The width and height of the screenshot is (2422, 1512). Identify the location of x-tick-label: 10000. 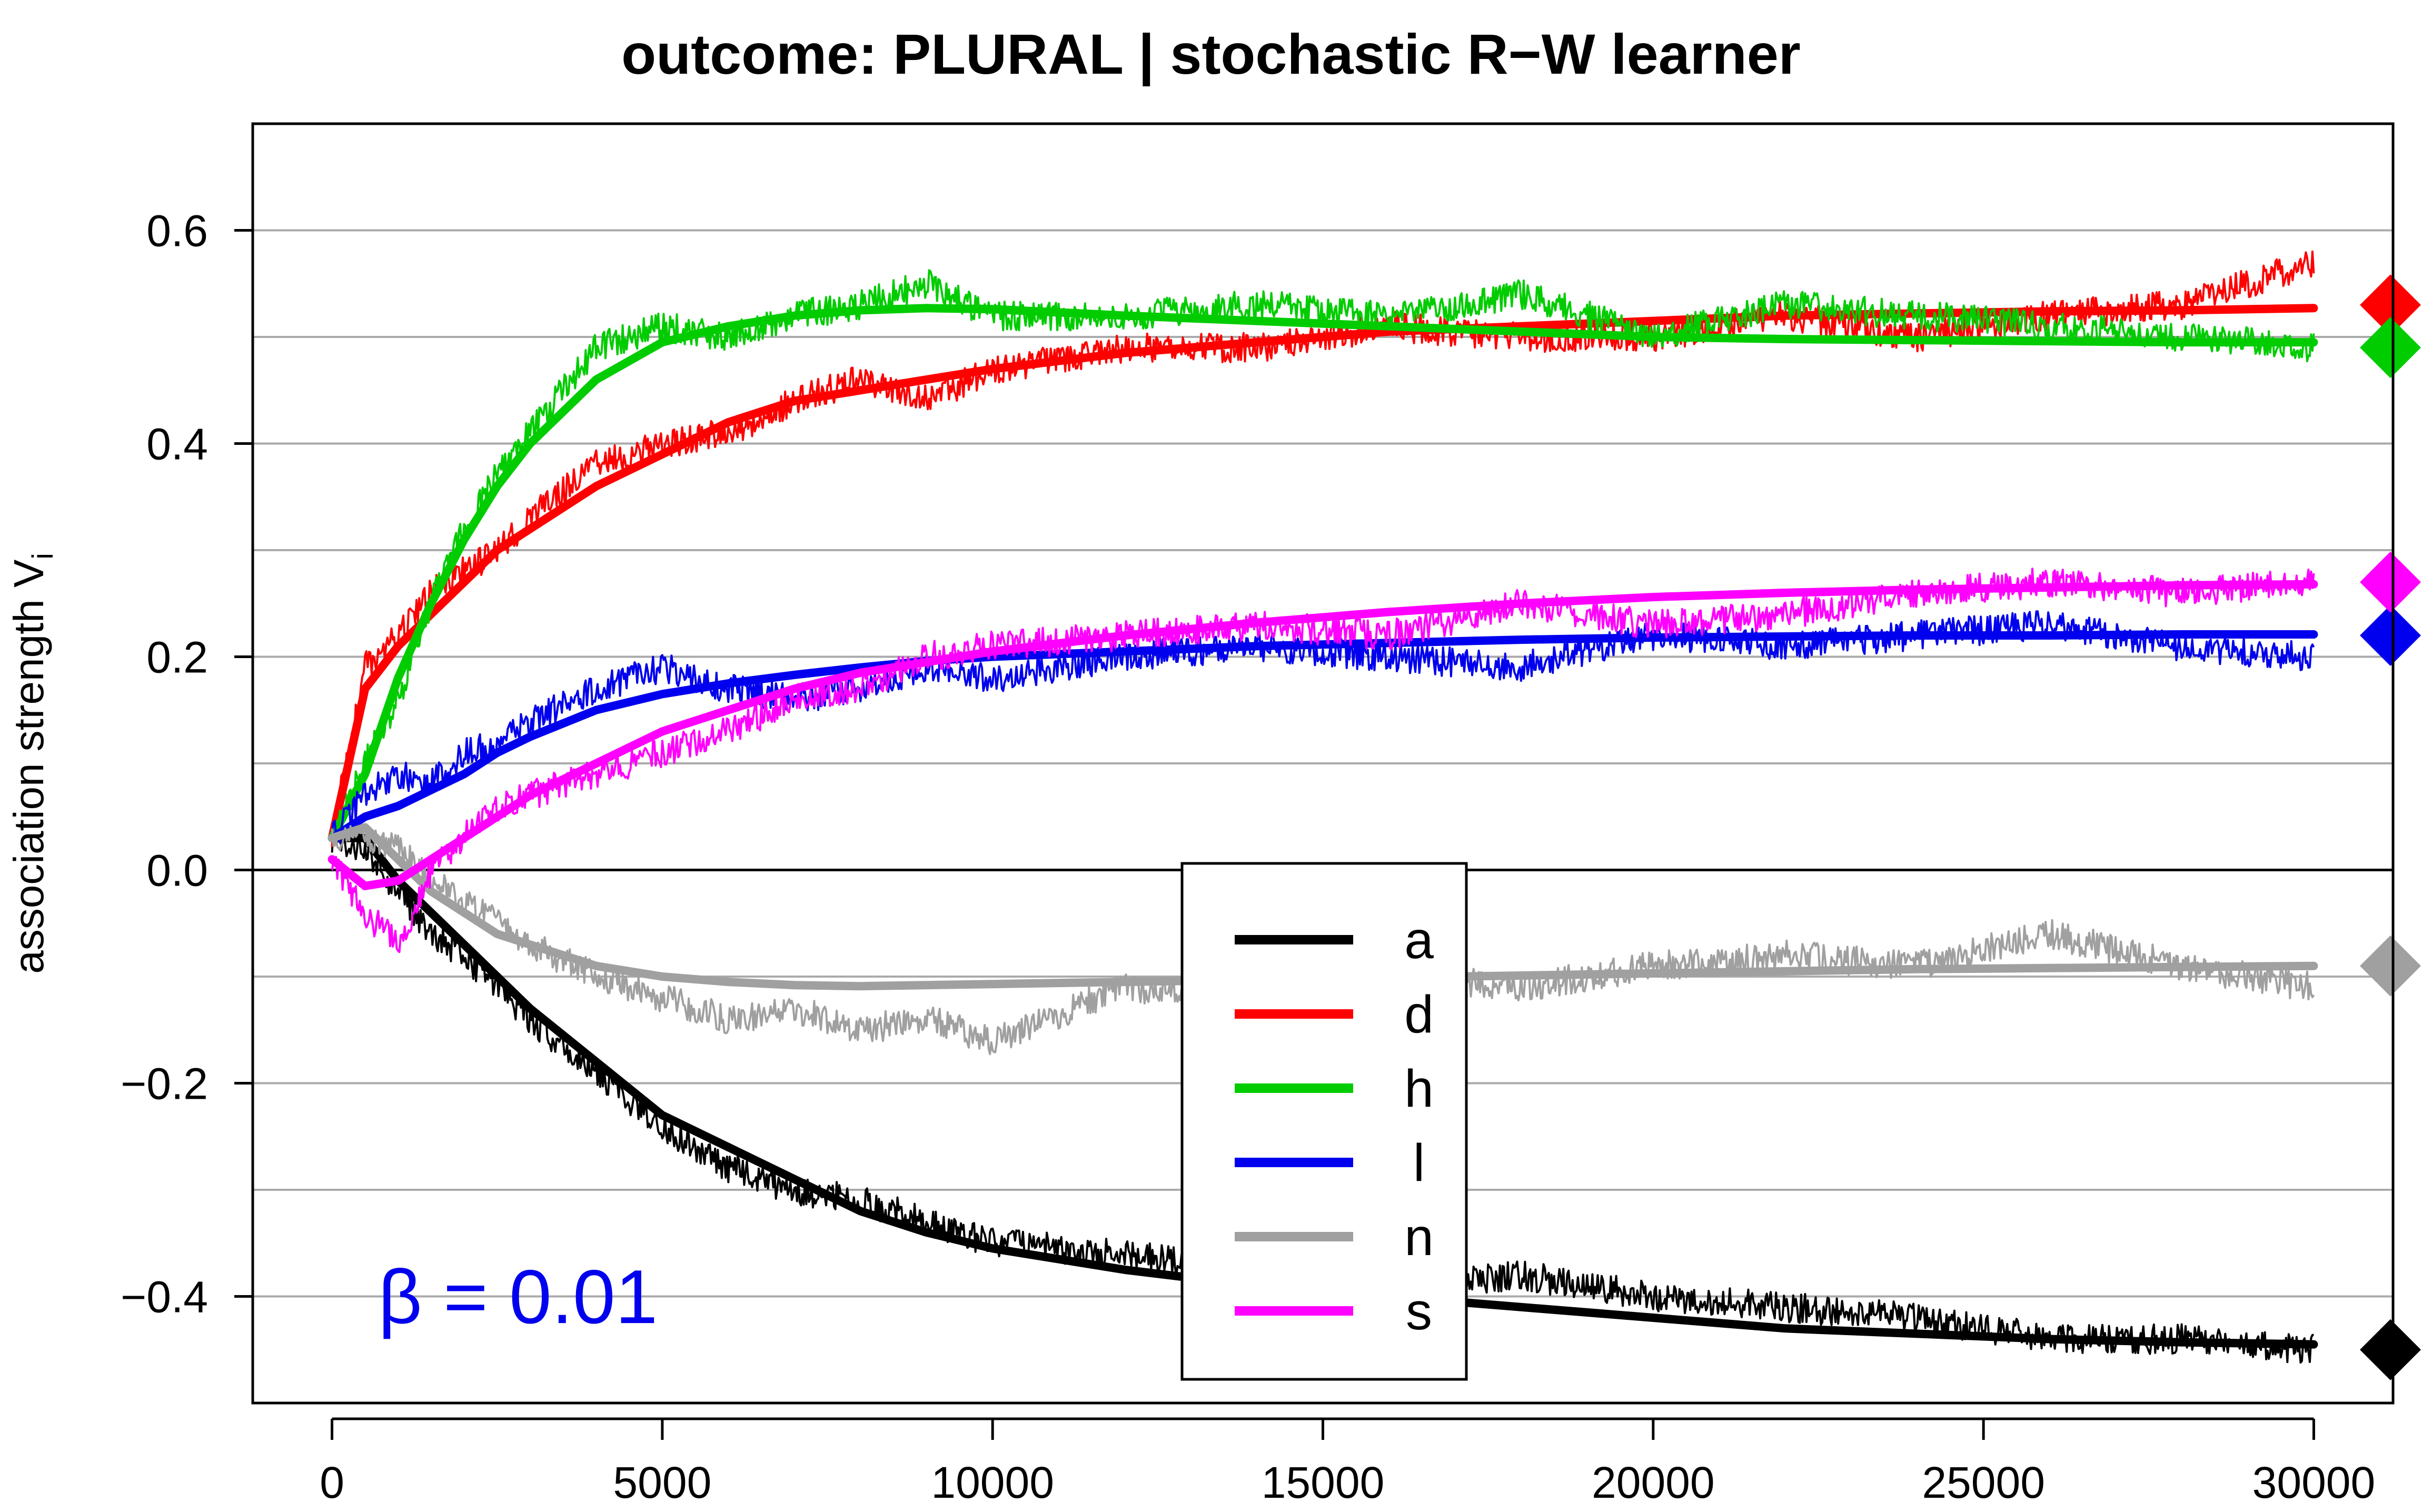
(992, 1483).